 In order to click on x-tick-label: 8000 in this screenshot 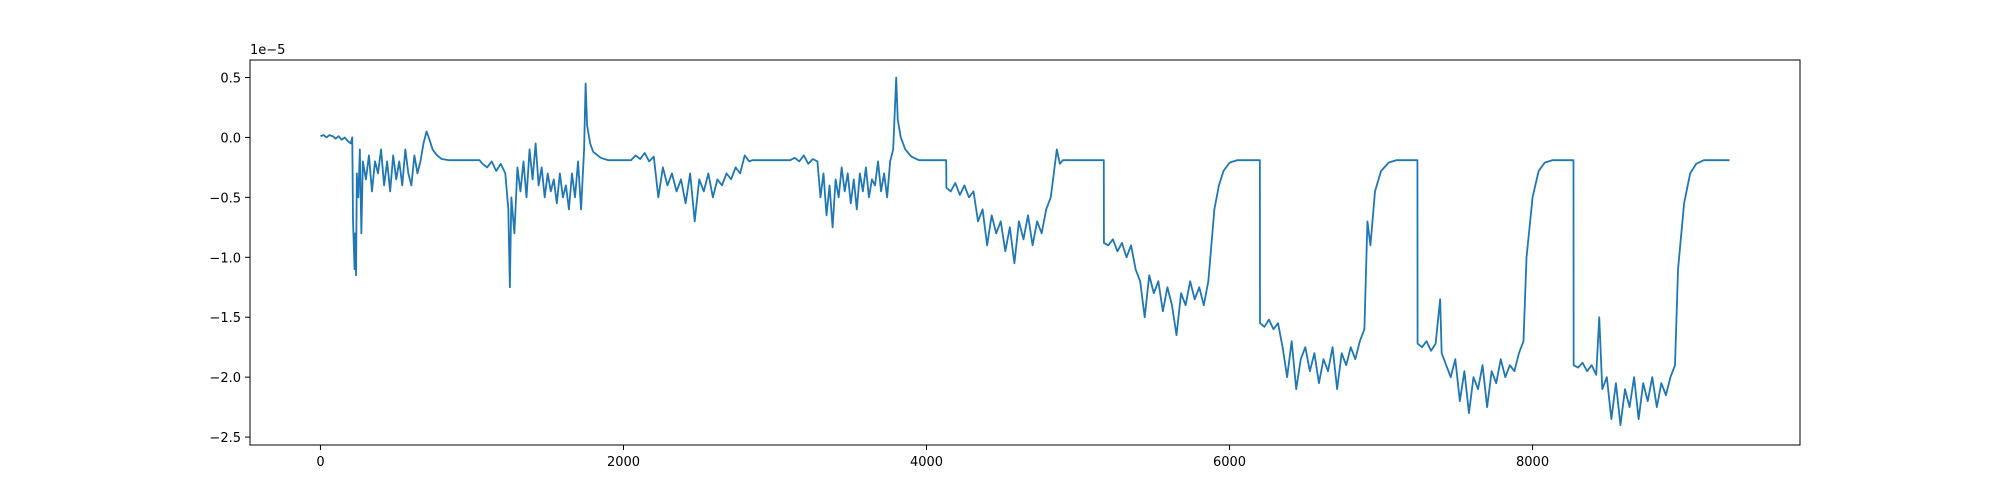, I will do `click(1532, 462)`.